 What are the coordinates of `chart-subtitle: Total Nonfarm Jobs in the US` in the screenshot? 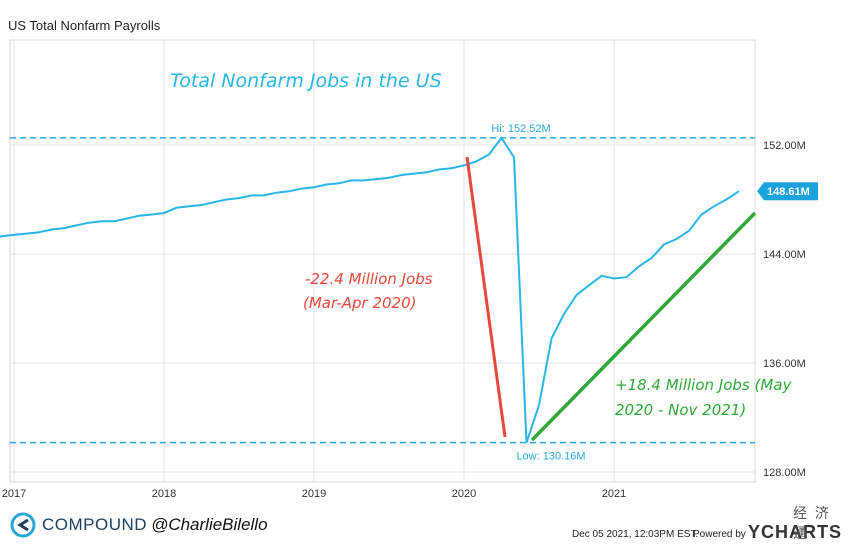 It's located at (306, 81).